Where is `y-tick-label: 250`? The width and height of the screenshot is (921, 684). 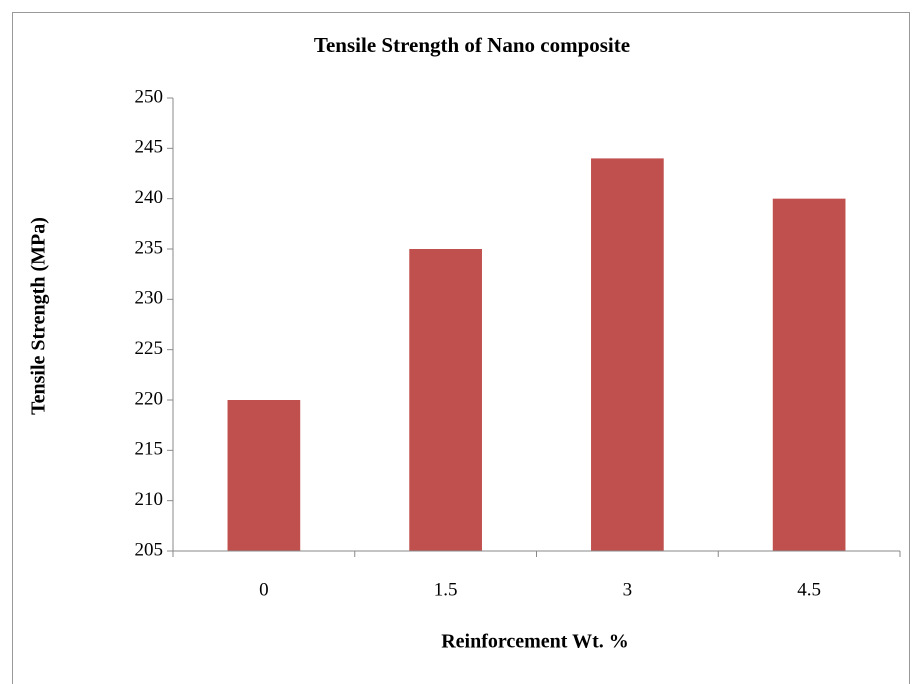
y-tick-label: 250 is located at coordinates (149, 96).